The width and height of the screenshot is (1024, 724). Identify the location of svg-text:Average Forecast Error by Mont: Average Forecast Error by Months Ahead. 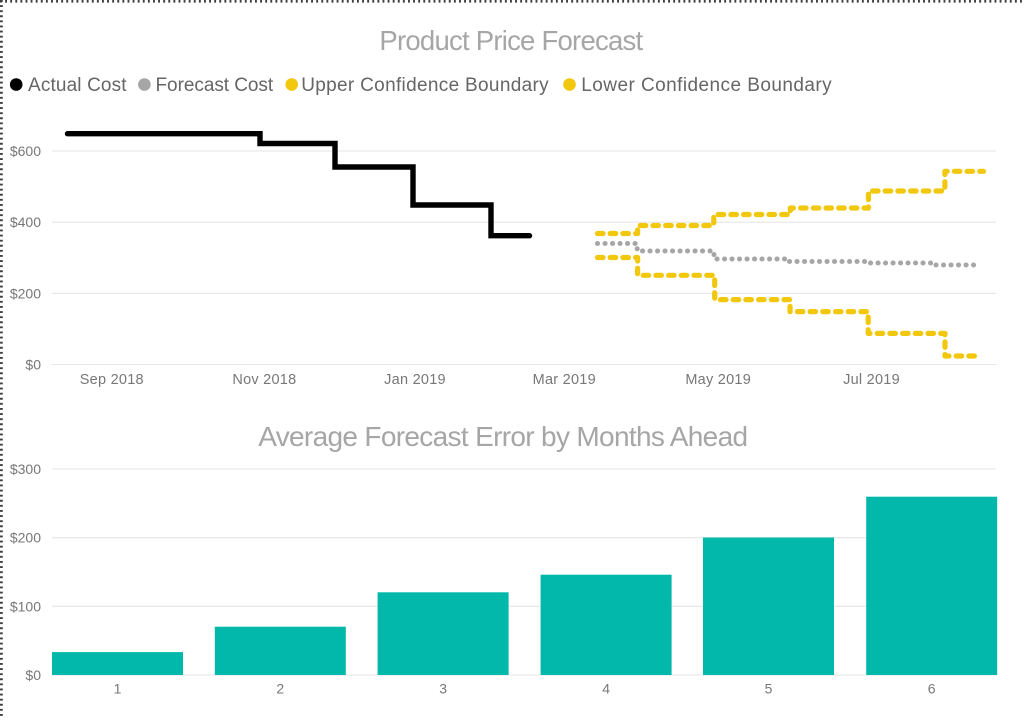
(502, 436).